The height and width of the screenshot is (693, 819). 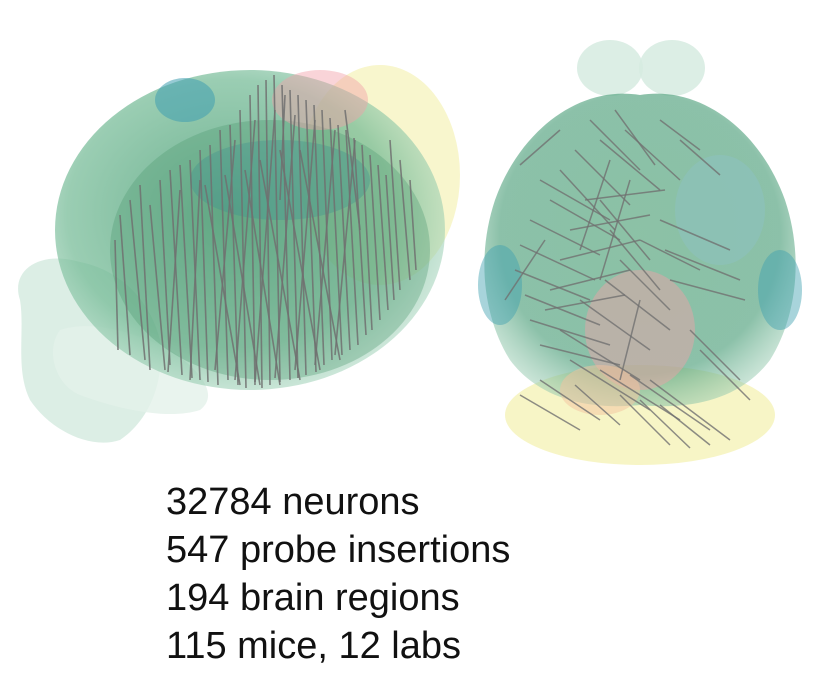 What do you see at coordinates (130, 370) in the screenshot?
I see `brainstem-shape` at bounding box center [130, 370].